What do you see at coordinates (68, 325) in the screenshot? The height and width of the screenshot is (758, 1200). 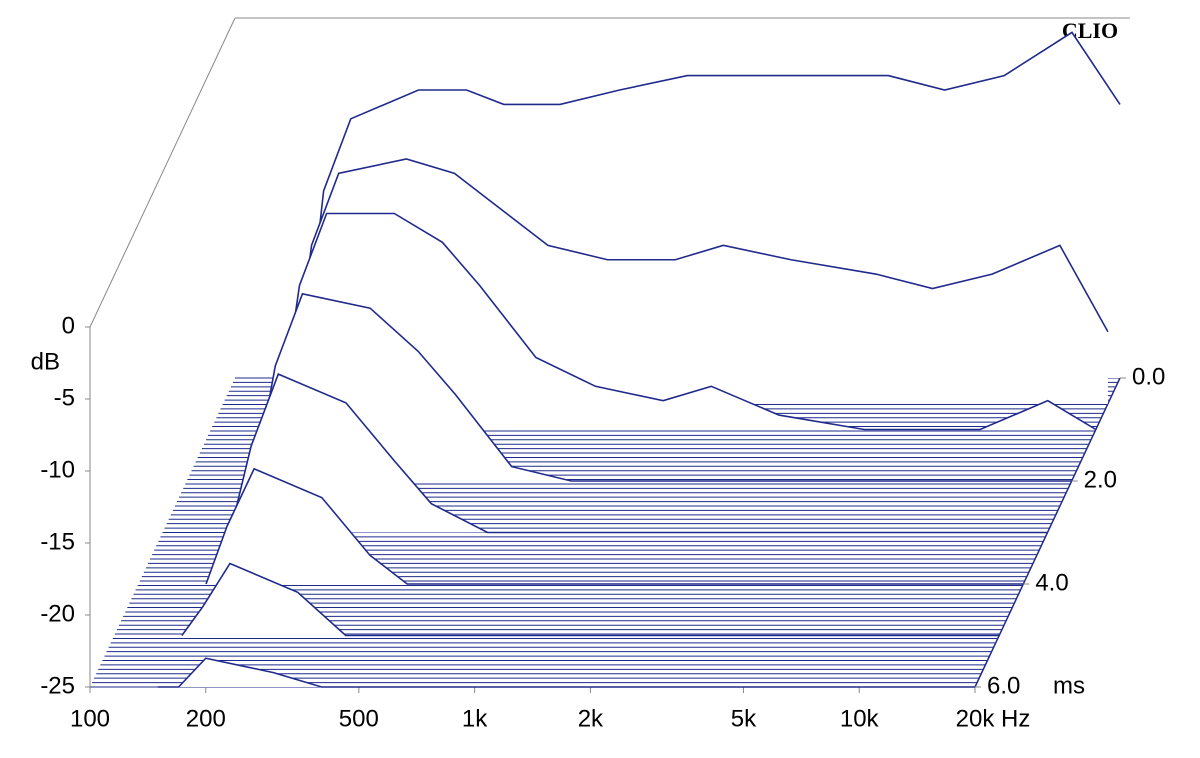 I see `y-tick-label: 0` at bounding box center [68, 325].